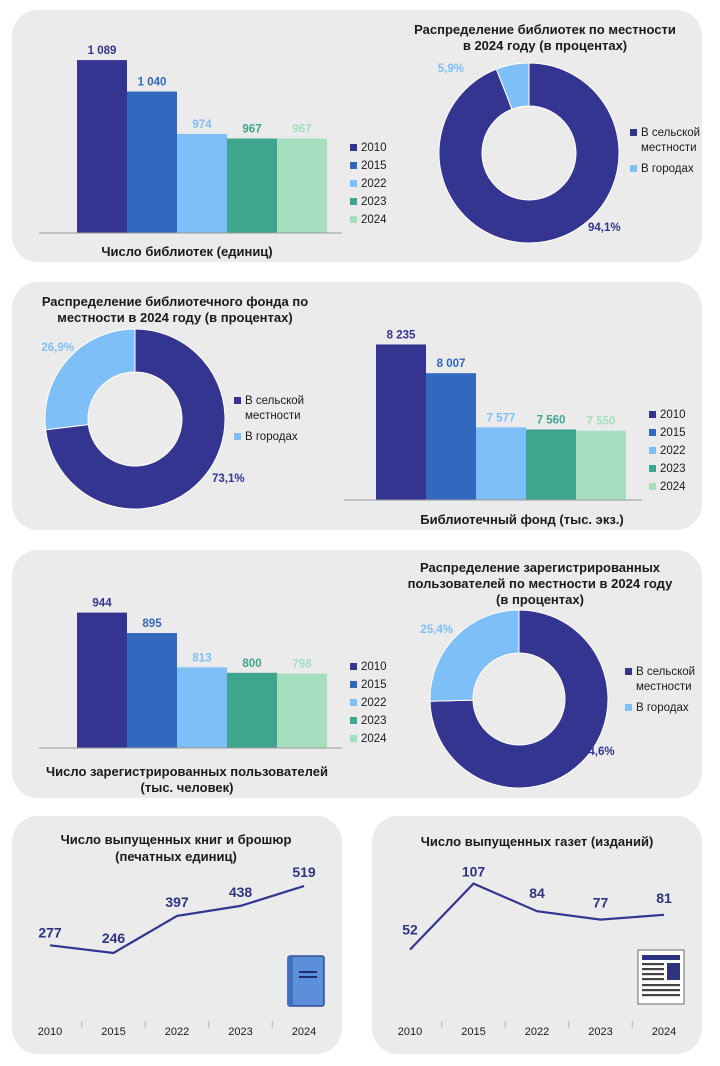  Describe the element at coordinates (228, 479) in the screenshot. I see `pct-label-rural: 73,1%` at that location.